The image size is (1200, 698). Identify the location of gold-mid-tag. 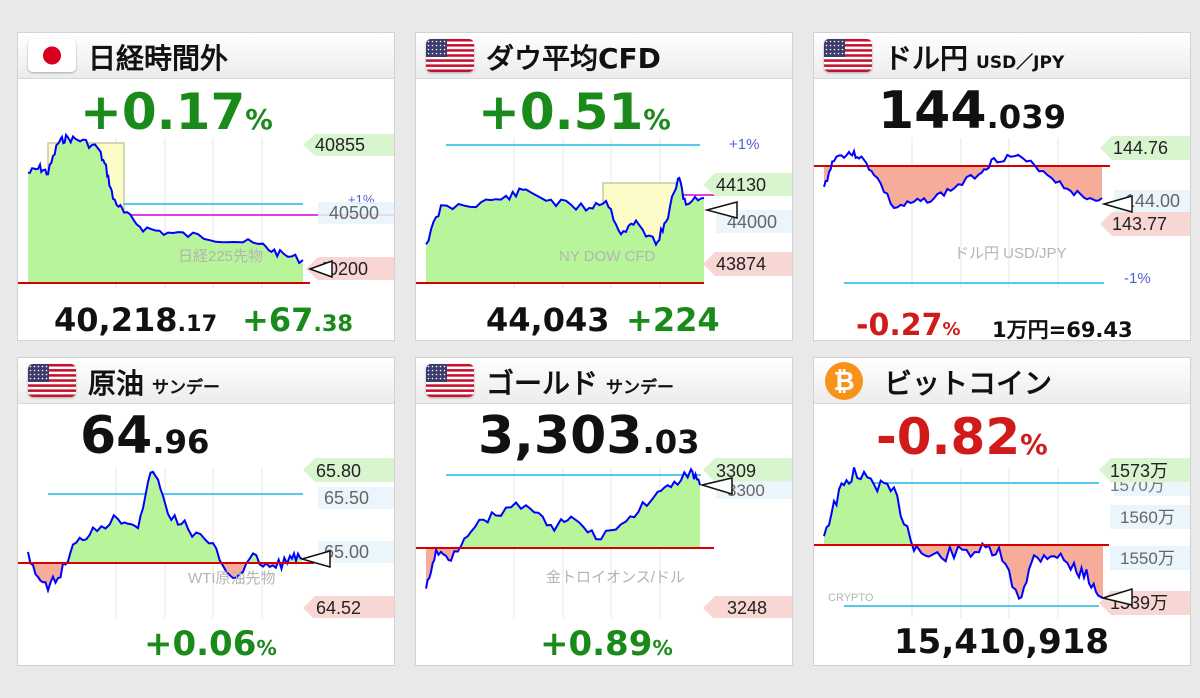
(754, 490).